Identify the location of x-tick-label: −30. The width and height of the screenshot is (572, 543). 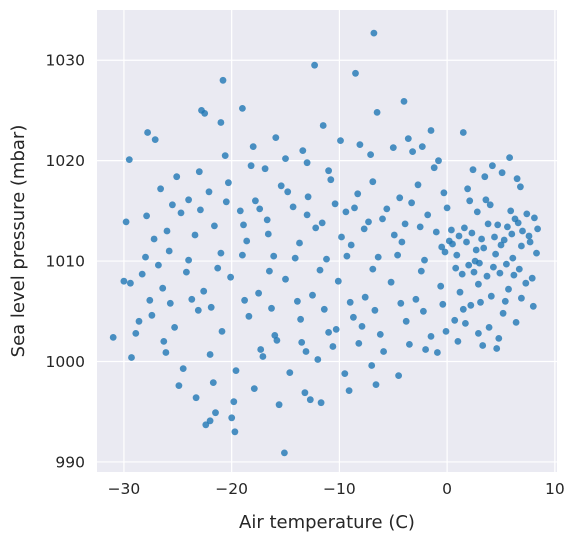
(124, 489).